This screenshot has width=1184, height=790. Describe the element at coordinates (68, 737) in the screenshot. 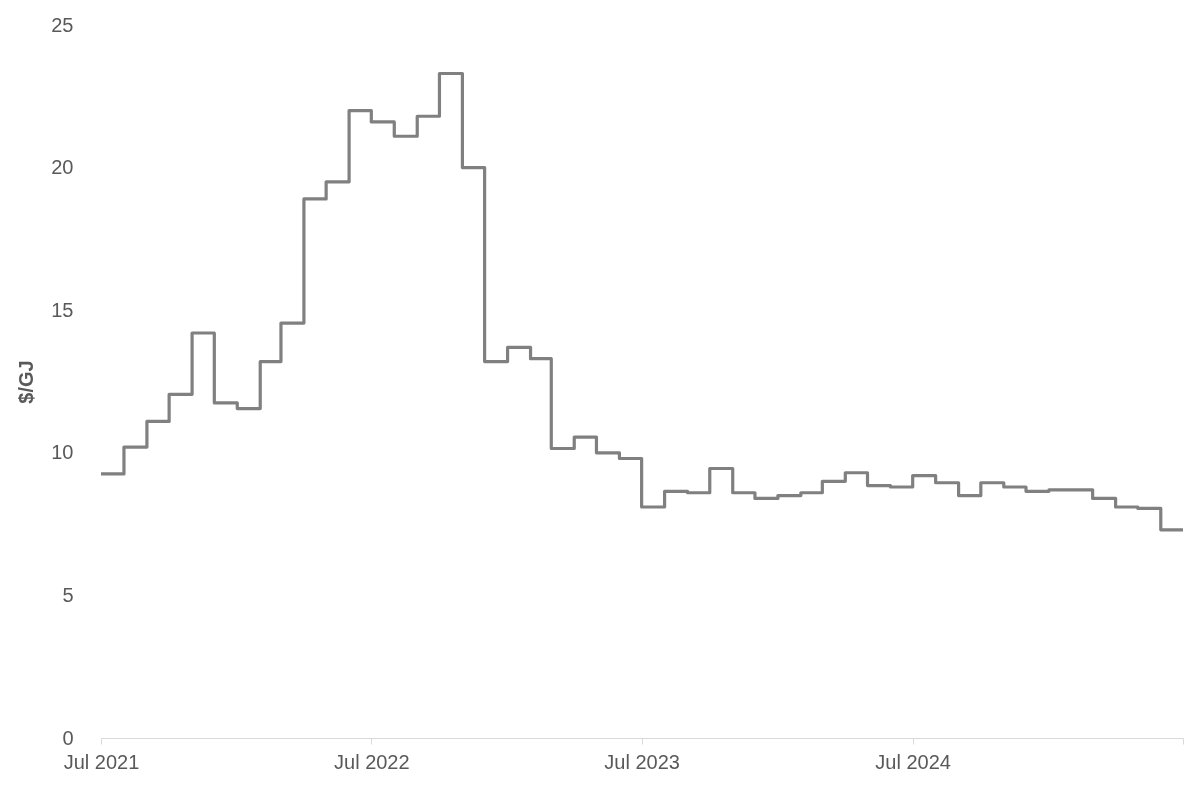

I see `y-tick-label: 0` at that location.